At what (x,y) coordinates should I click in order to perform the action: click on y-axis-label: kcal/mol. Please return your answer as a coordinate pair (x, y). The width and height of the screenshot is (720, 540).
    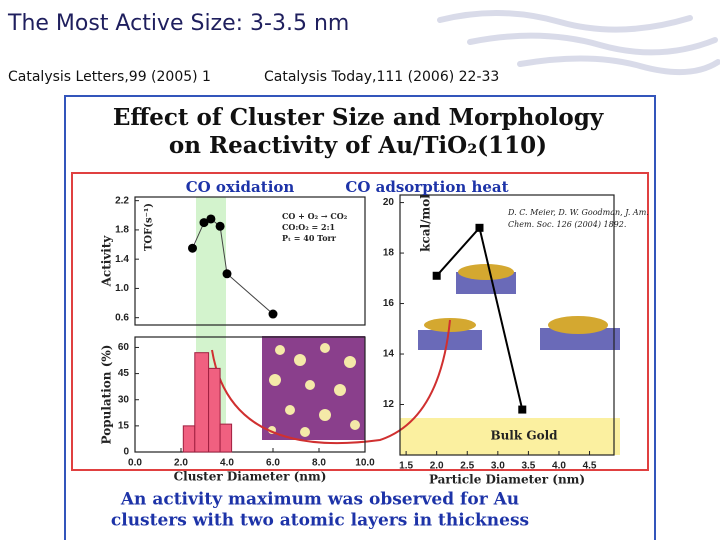
    Looking at the image, I should click on (426, 223).